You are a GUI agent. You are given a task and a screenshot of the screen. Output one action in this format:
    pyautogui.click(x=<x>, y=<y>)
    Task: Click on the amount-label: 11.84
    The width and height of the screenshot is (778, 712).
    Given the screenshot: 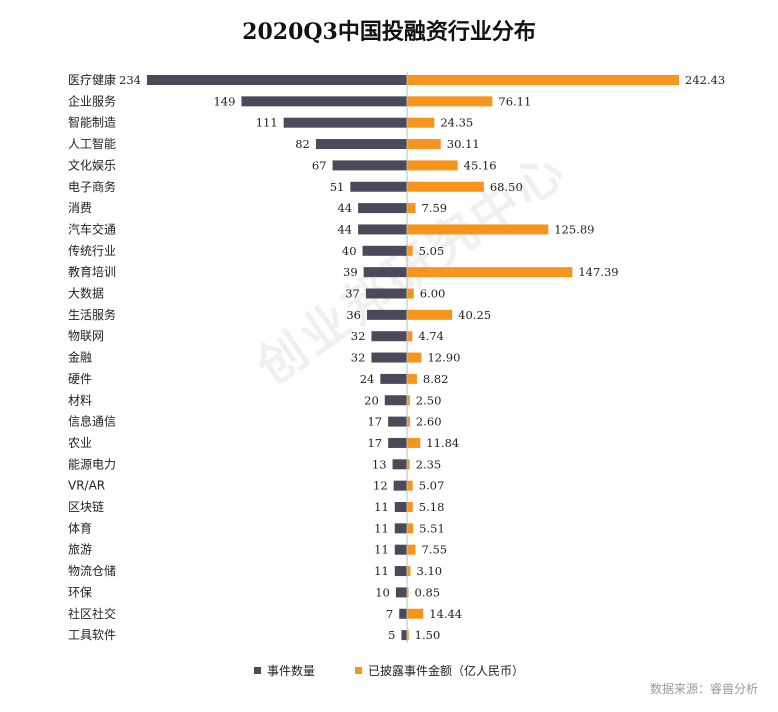 What is the action you would take?
    pyautogui.click(x=442, y=443)
    